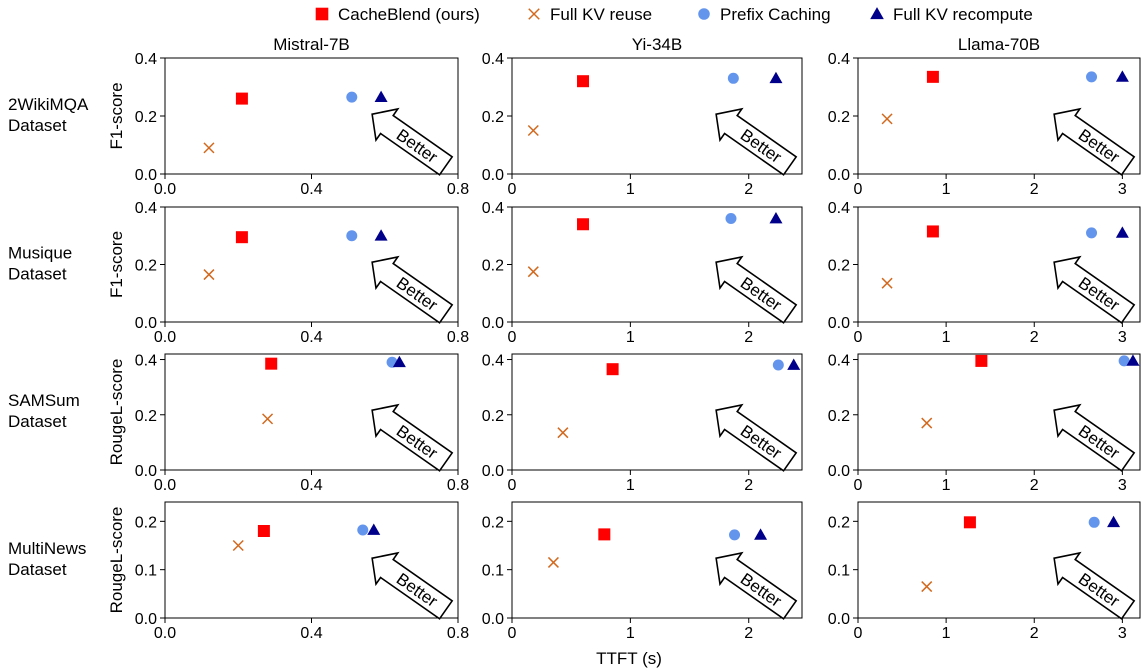  Describe the element at coordinates (116, 264) in the screenshot. I see `y-axis-label: F1-score` at that location.